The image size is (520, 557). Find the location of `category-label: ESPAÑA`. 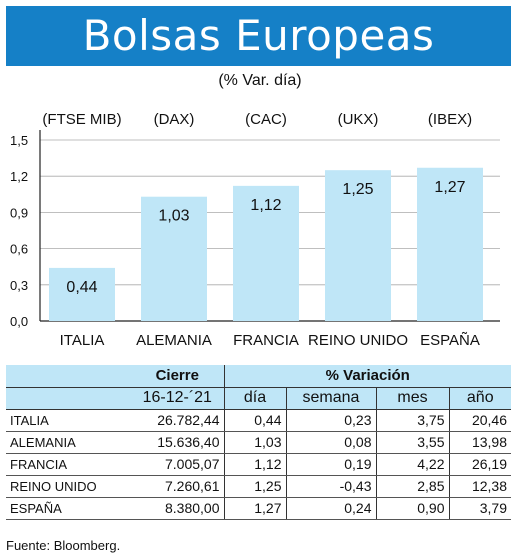

category-label: ESPAÑA is located at coordinates (450, 340).